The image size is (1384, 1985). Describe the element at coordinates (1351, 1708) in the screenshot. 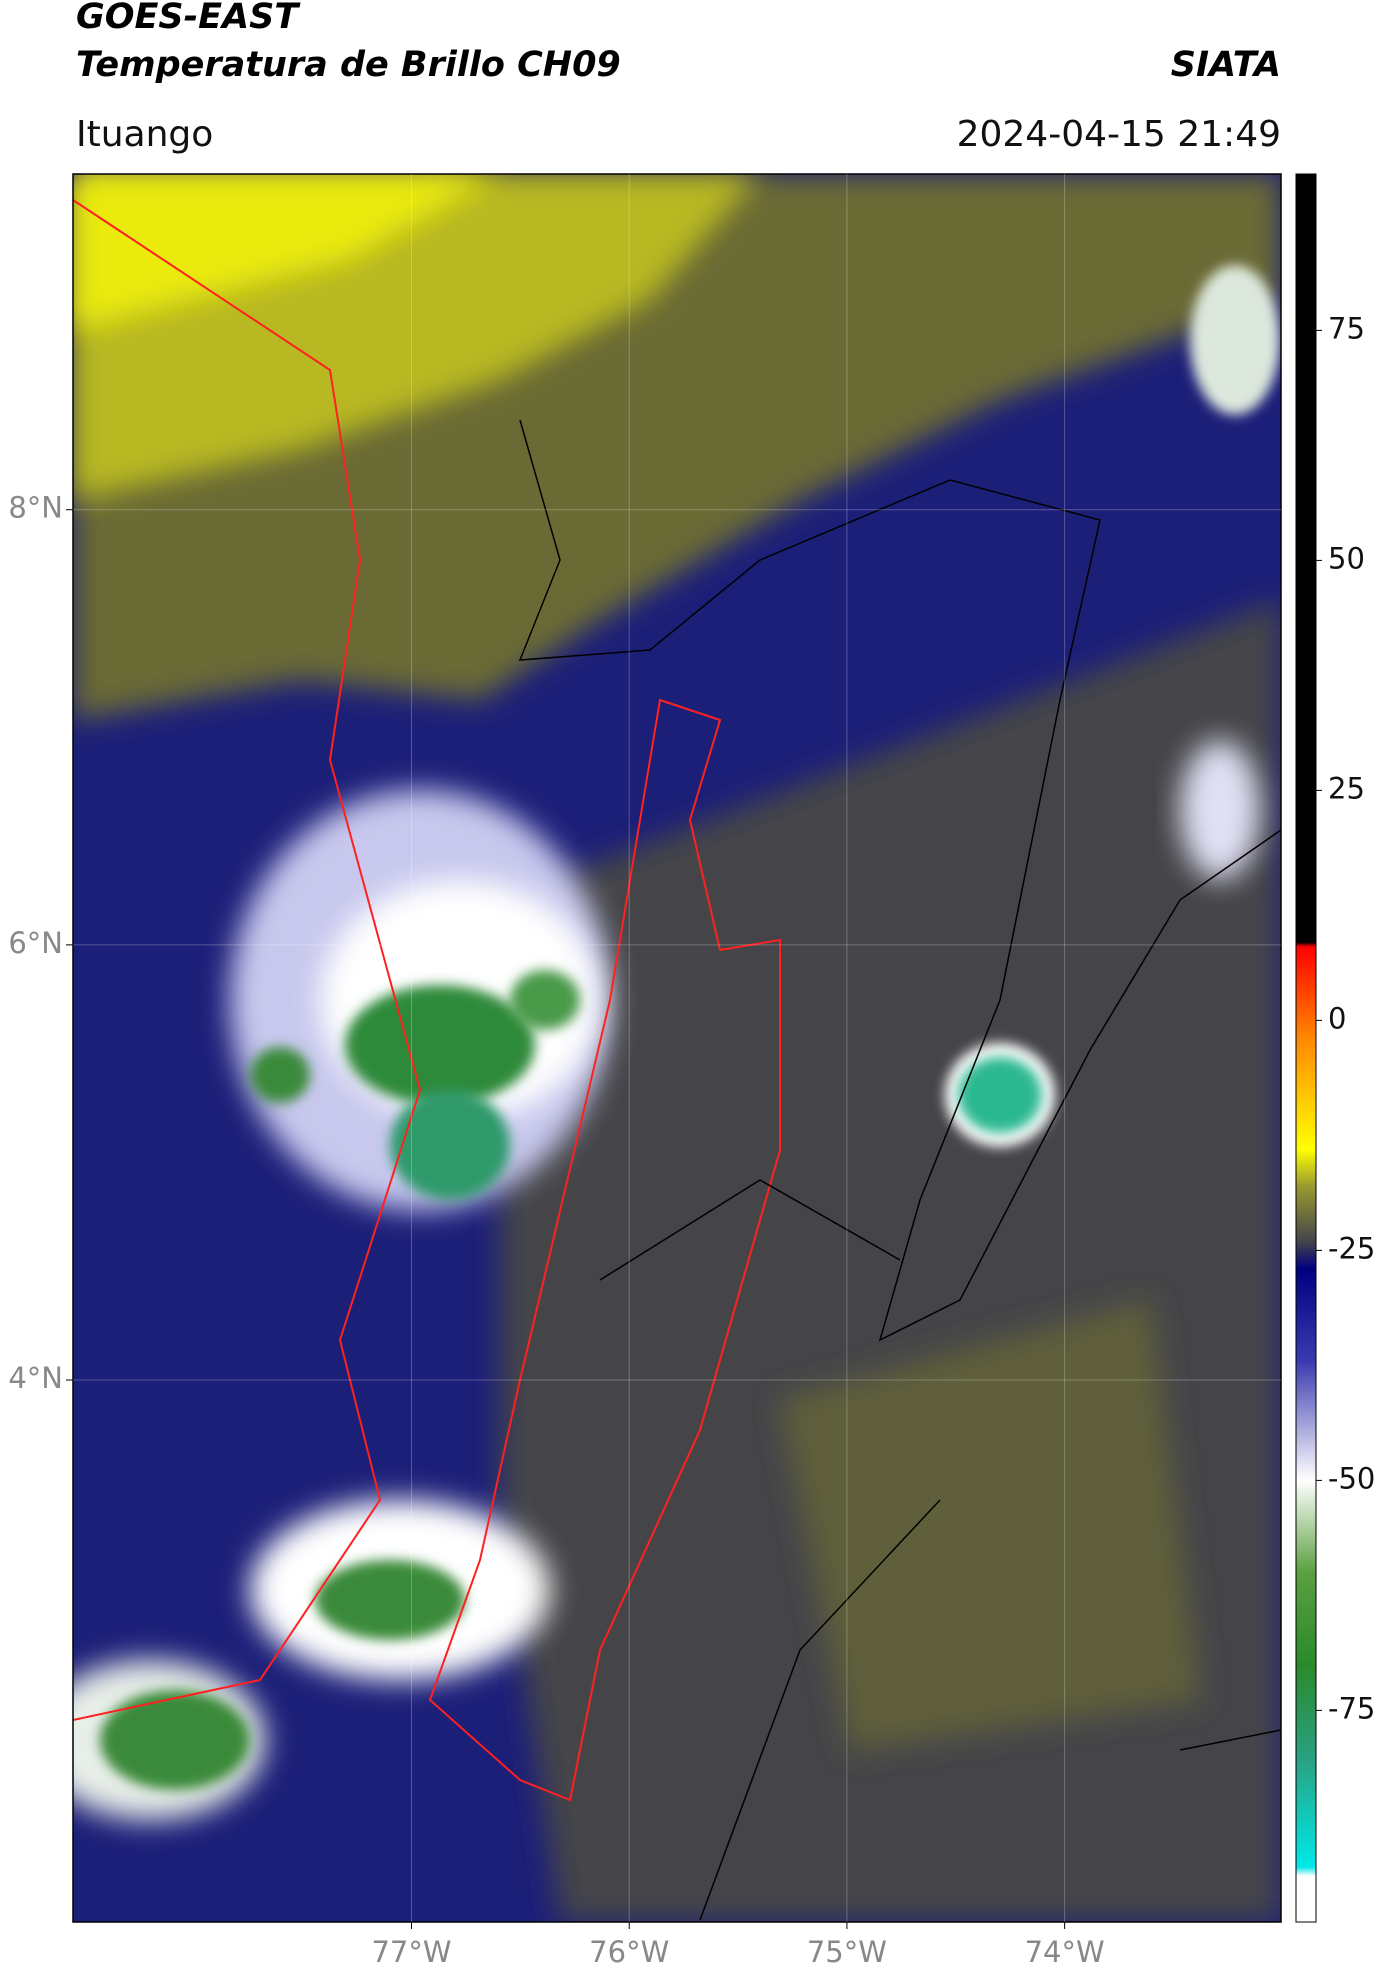

I see `colorbar-tick-label: -75` at that location.